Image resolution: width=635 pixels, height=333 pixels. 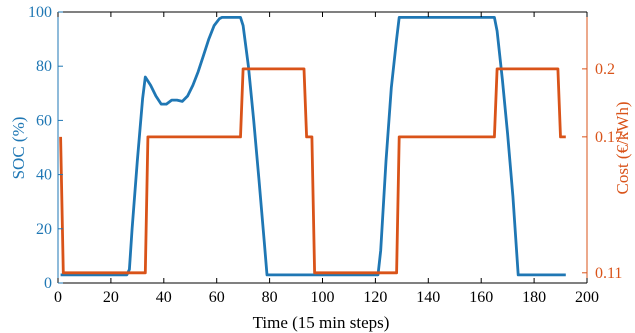 What do you see at coordinates (164, 297) in the screenshot?
I see `x-tick-label: 40` at bounding box center [164, 297].